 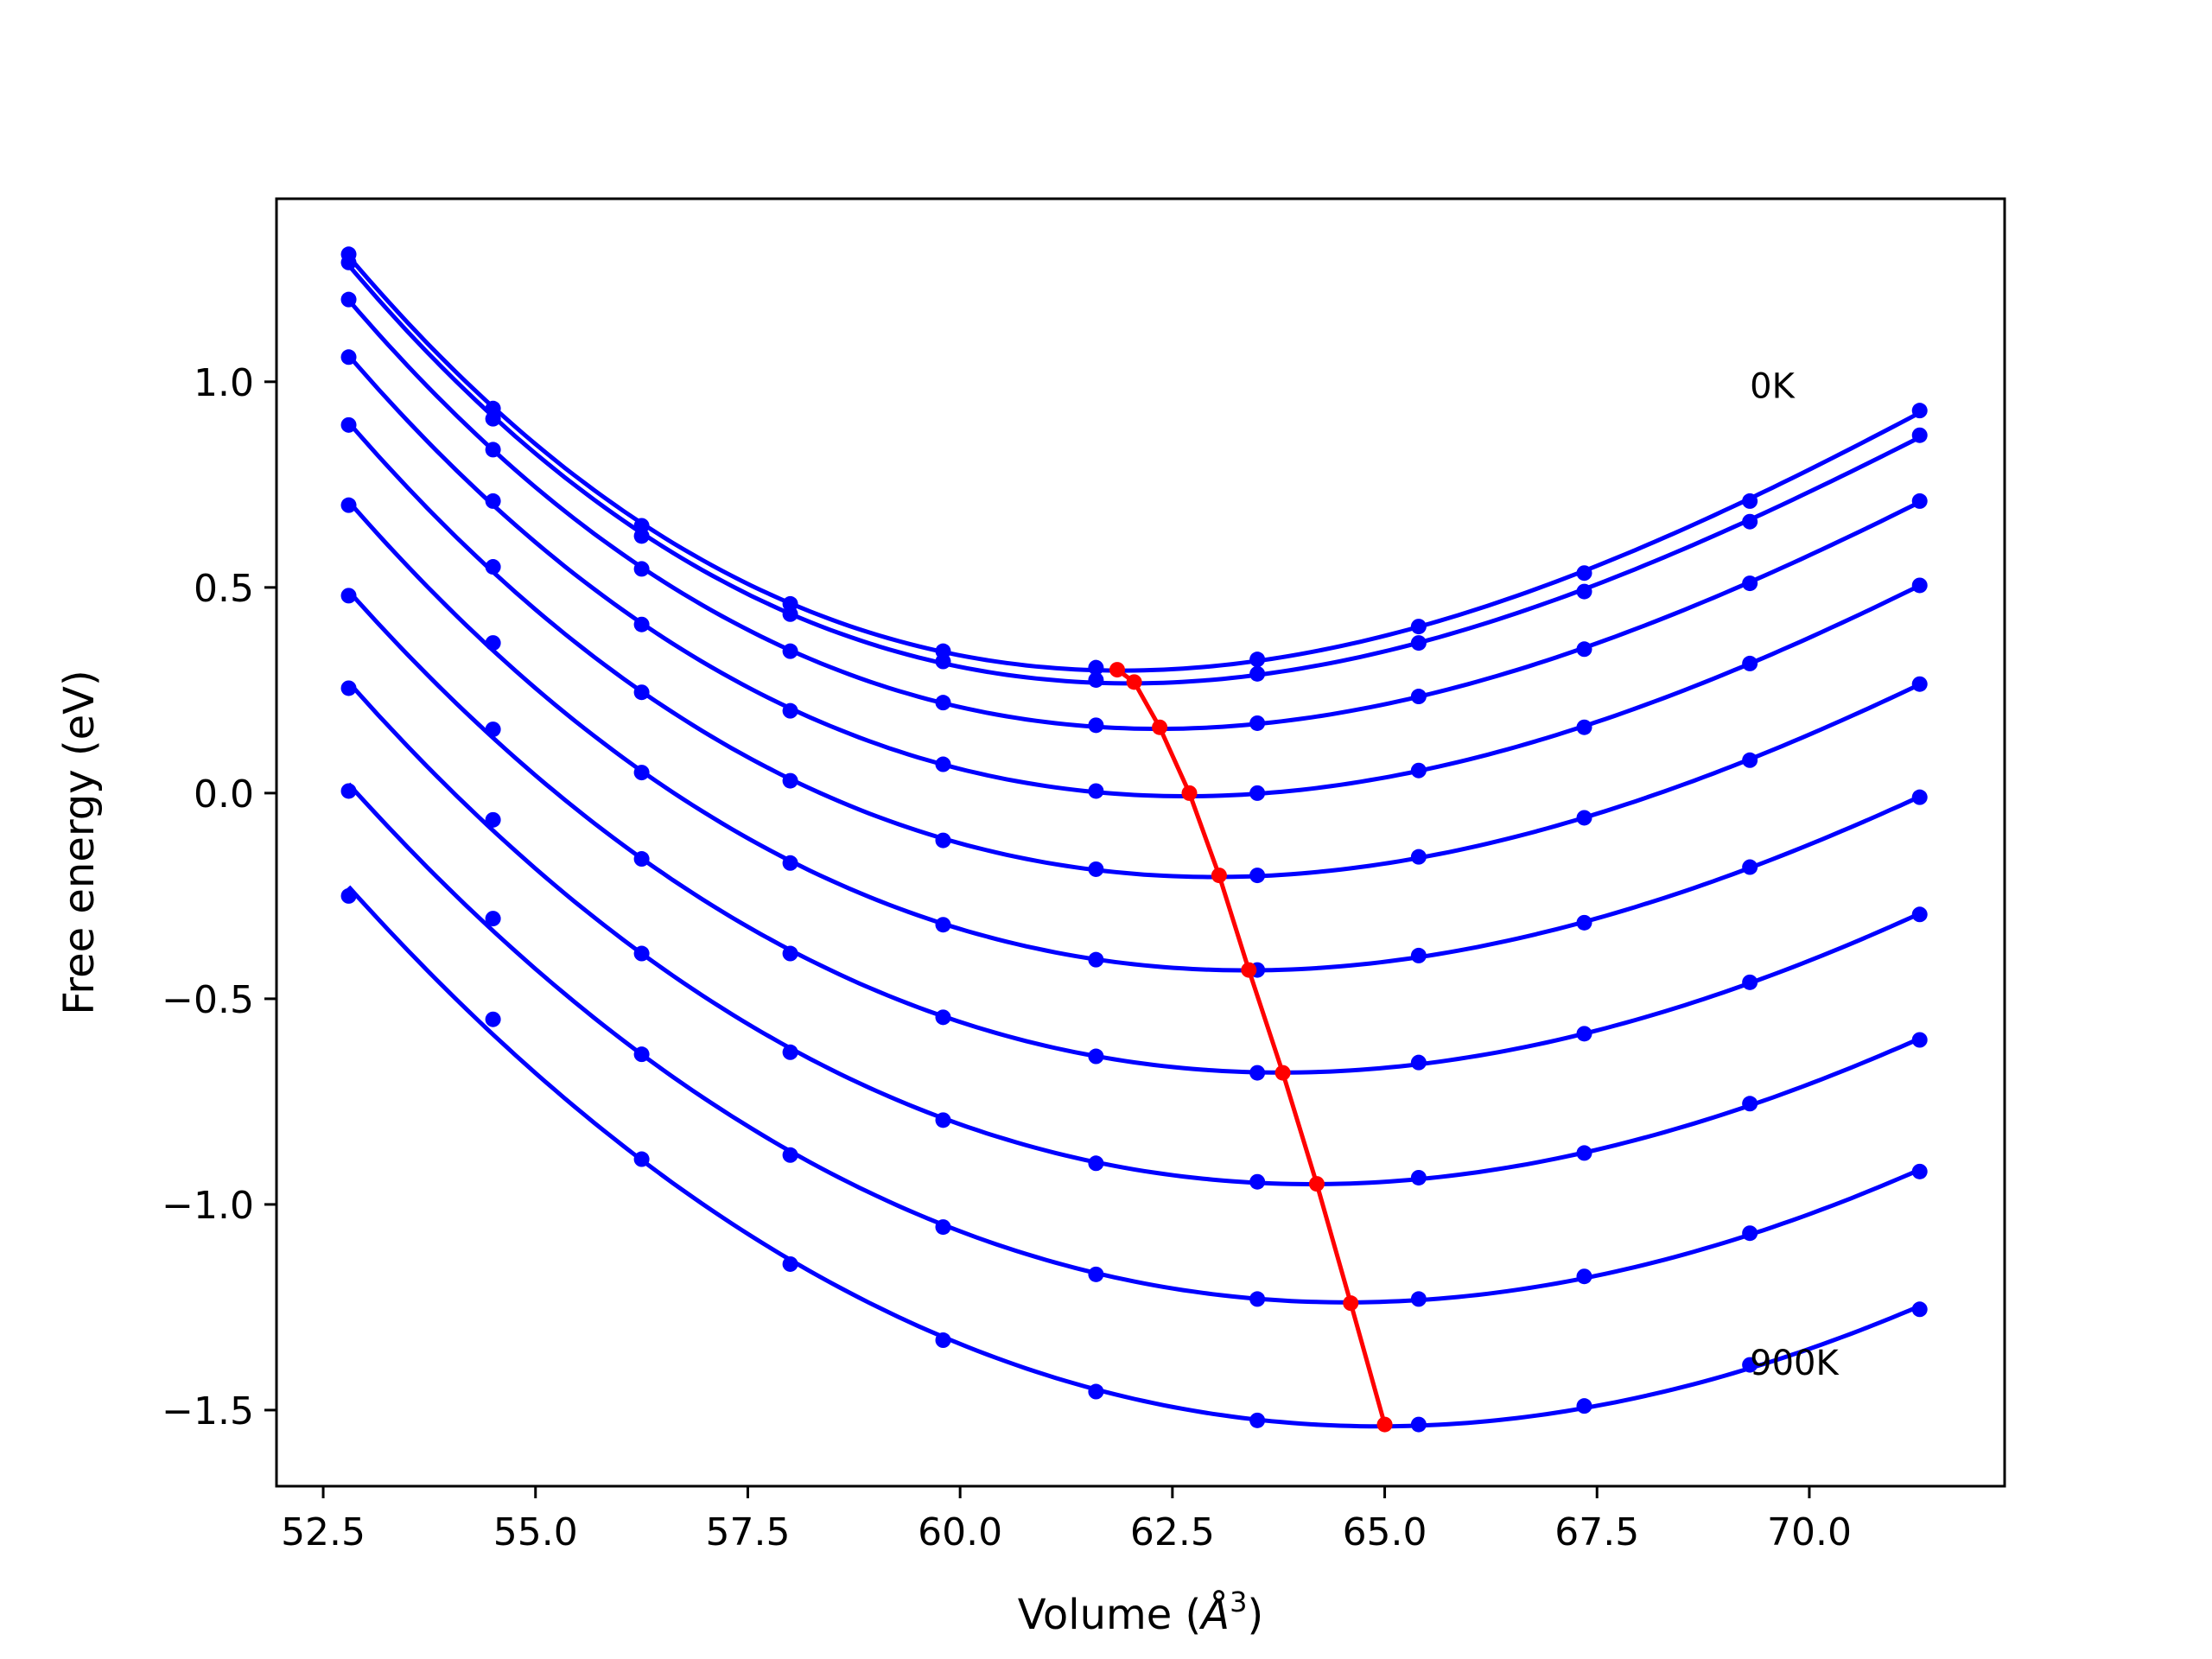 What do you see at coordinates (1385, 1532) in the screenshot?
I see `x-tick-label-5: 65.0` at bounding box center [1385, 1532].